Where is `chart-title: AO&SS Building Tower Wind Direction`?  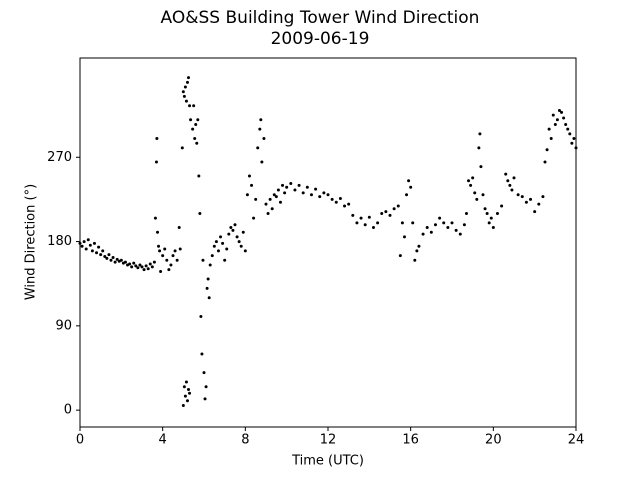
chart-title: AO&SS Building Tower Wind Direction is located at coordinates (320, 18).